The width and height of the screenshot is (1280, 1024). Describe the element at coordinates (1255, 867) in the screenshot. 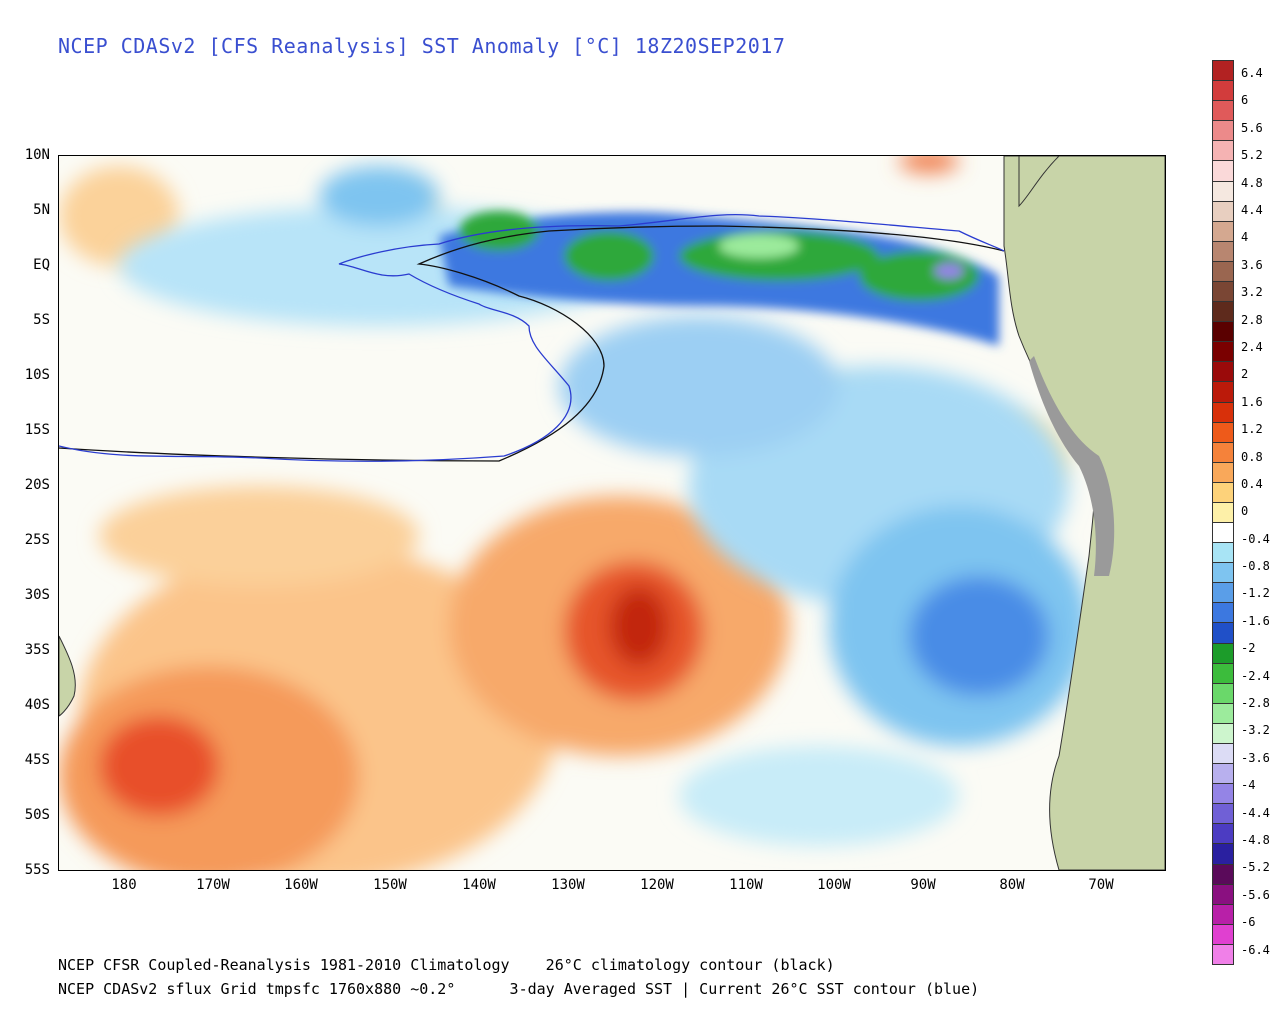

I see `colorbar-label: -5.2` at that location.